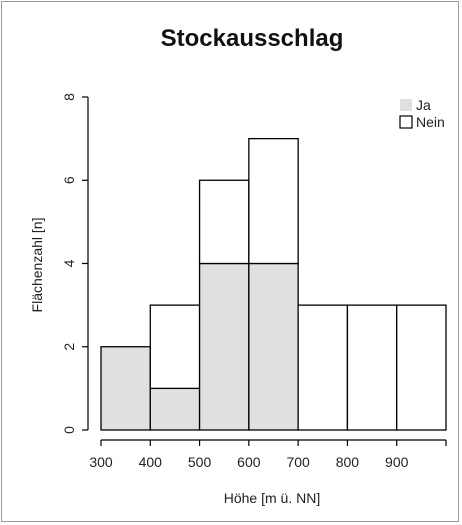  I want to click on y-axis: 0 2 4 6 8, so click(75, 263).